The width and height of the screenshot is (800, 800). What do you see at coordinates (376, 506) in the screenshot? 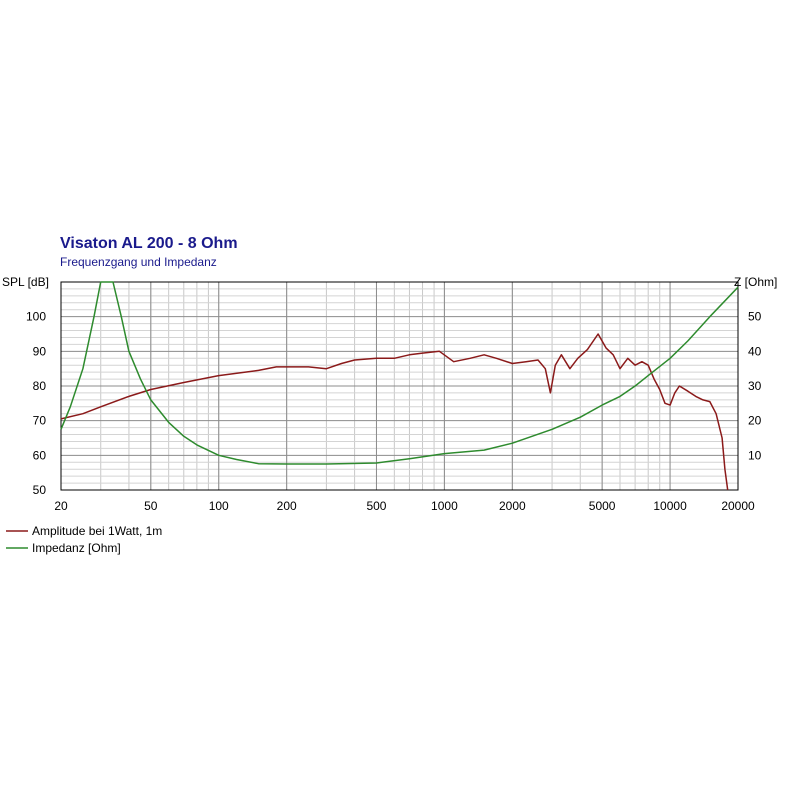
I see `x-tick-label-4: 500` at bounding box center [376, 506].